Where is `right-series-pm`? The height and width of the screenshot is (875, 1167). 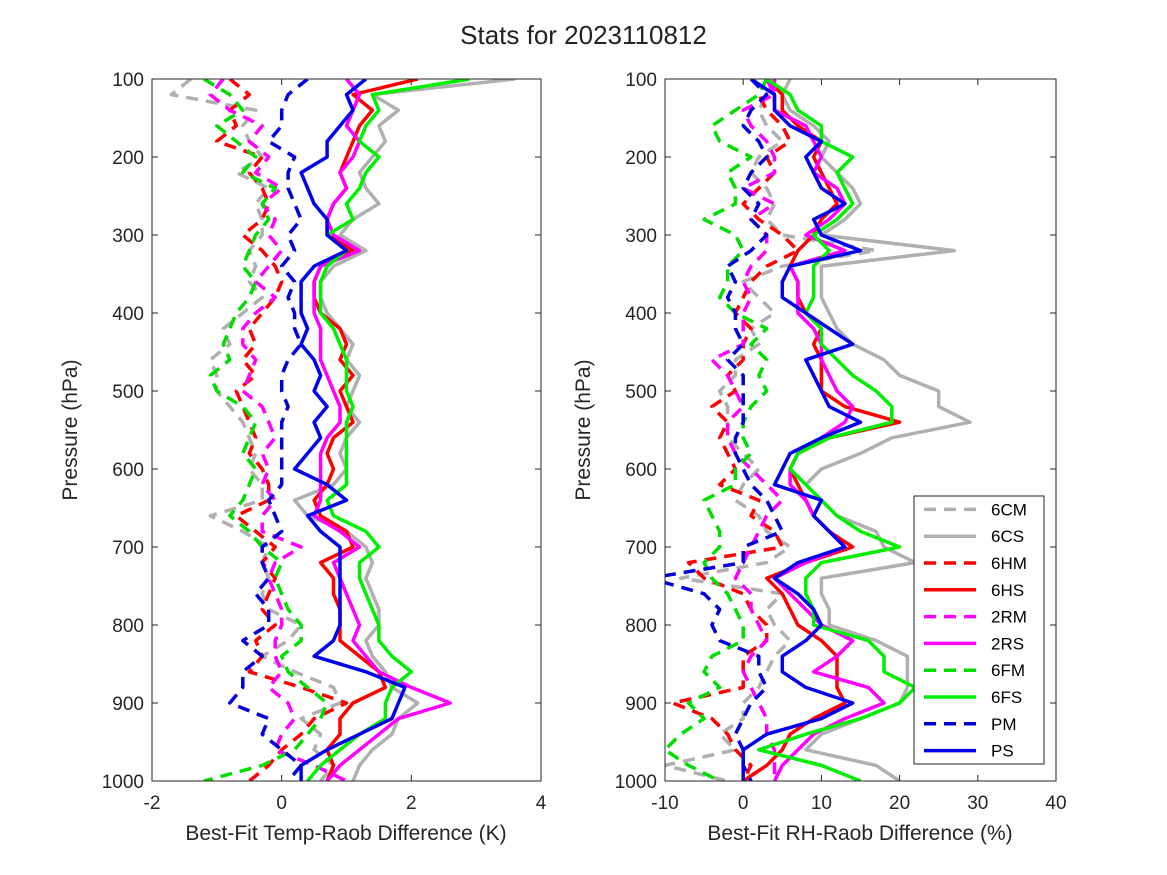 right-series-pm is located at coordinates (725, 430).